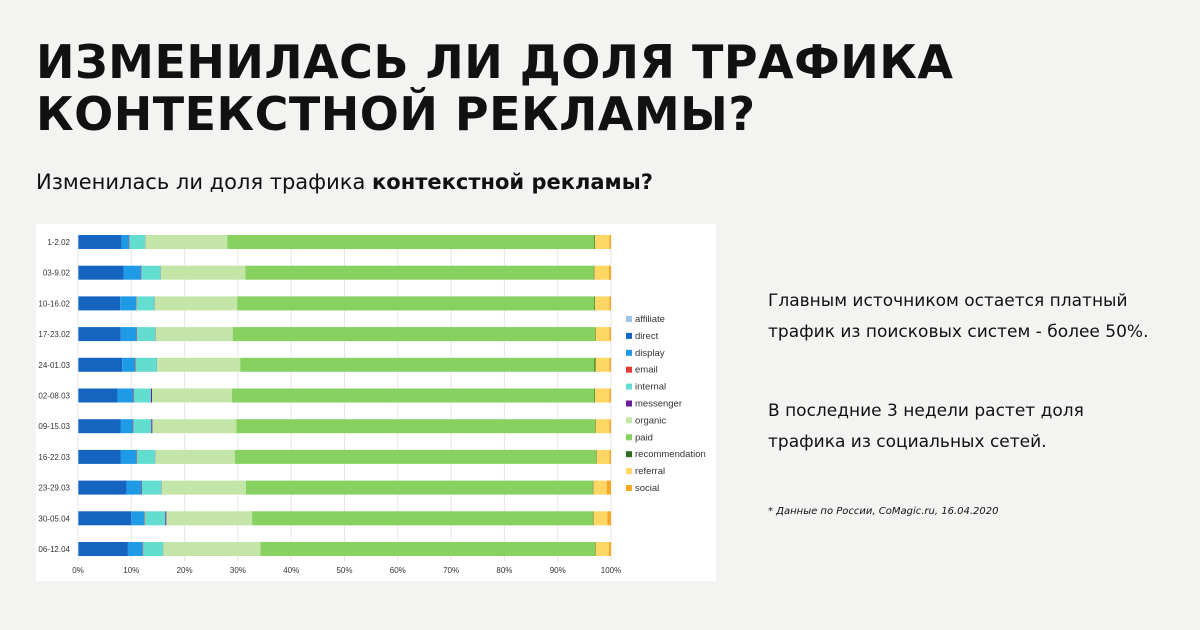  I want to click on legend-label-recommendation: recommendation, so click(670, 454).